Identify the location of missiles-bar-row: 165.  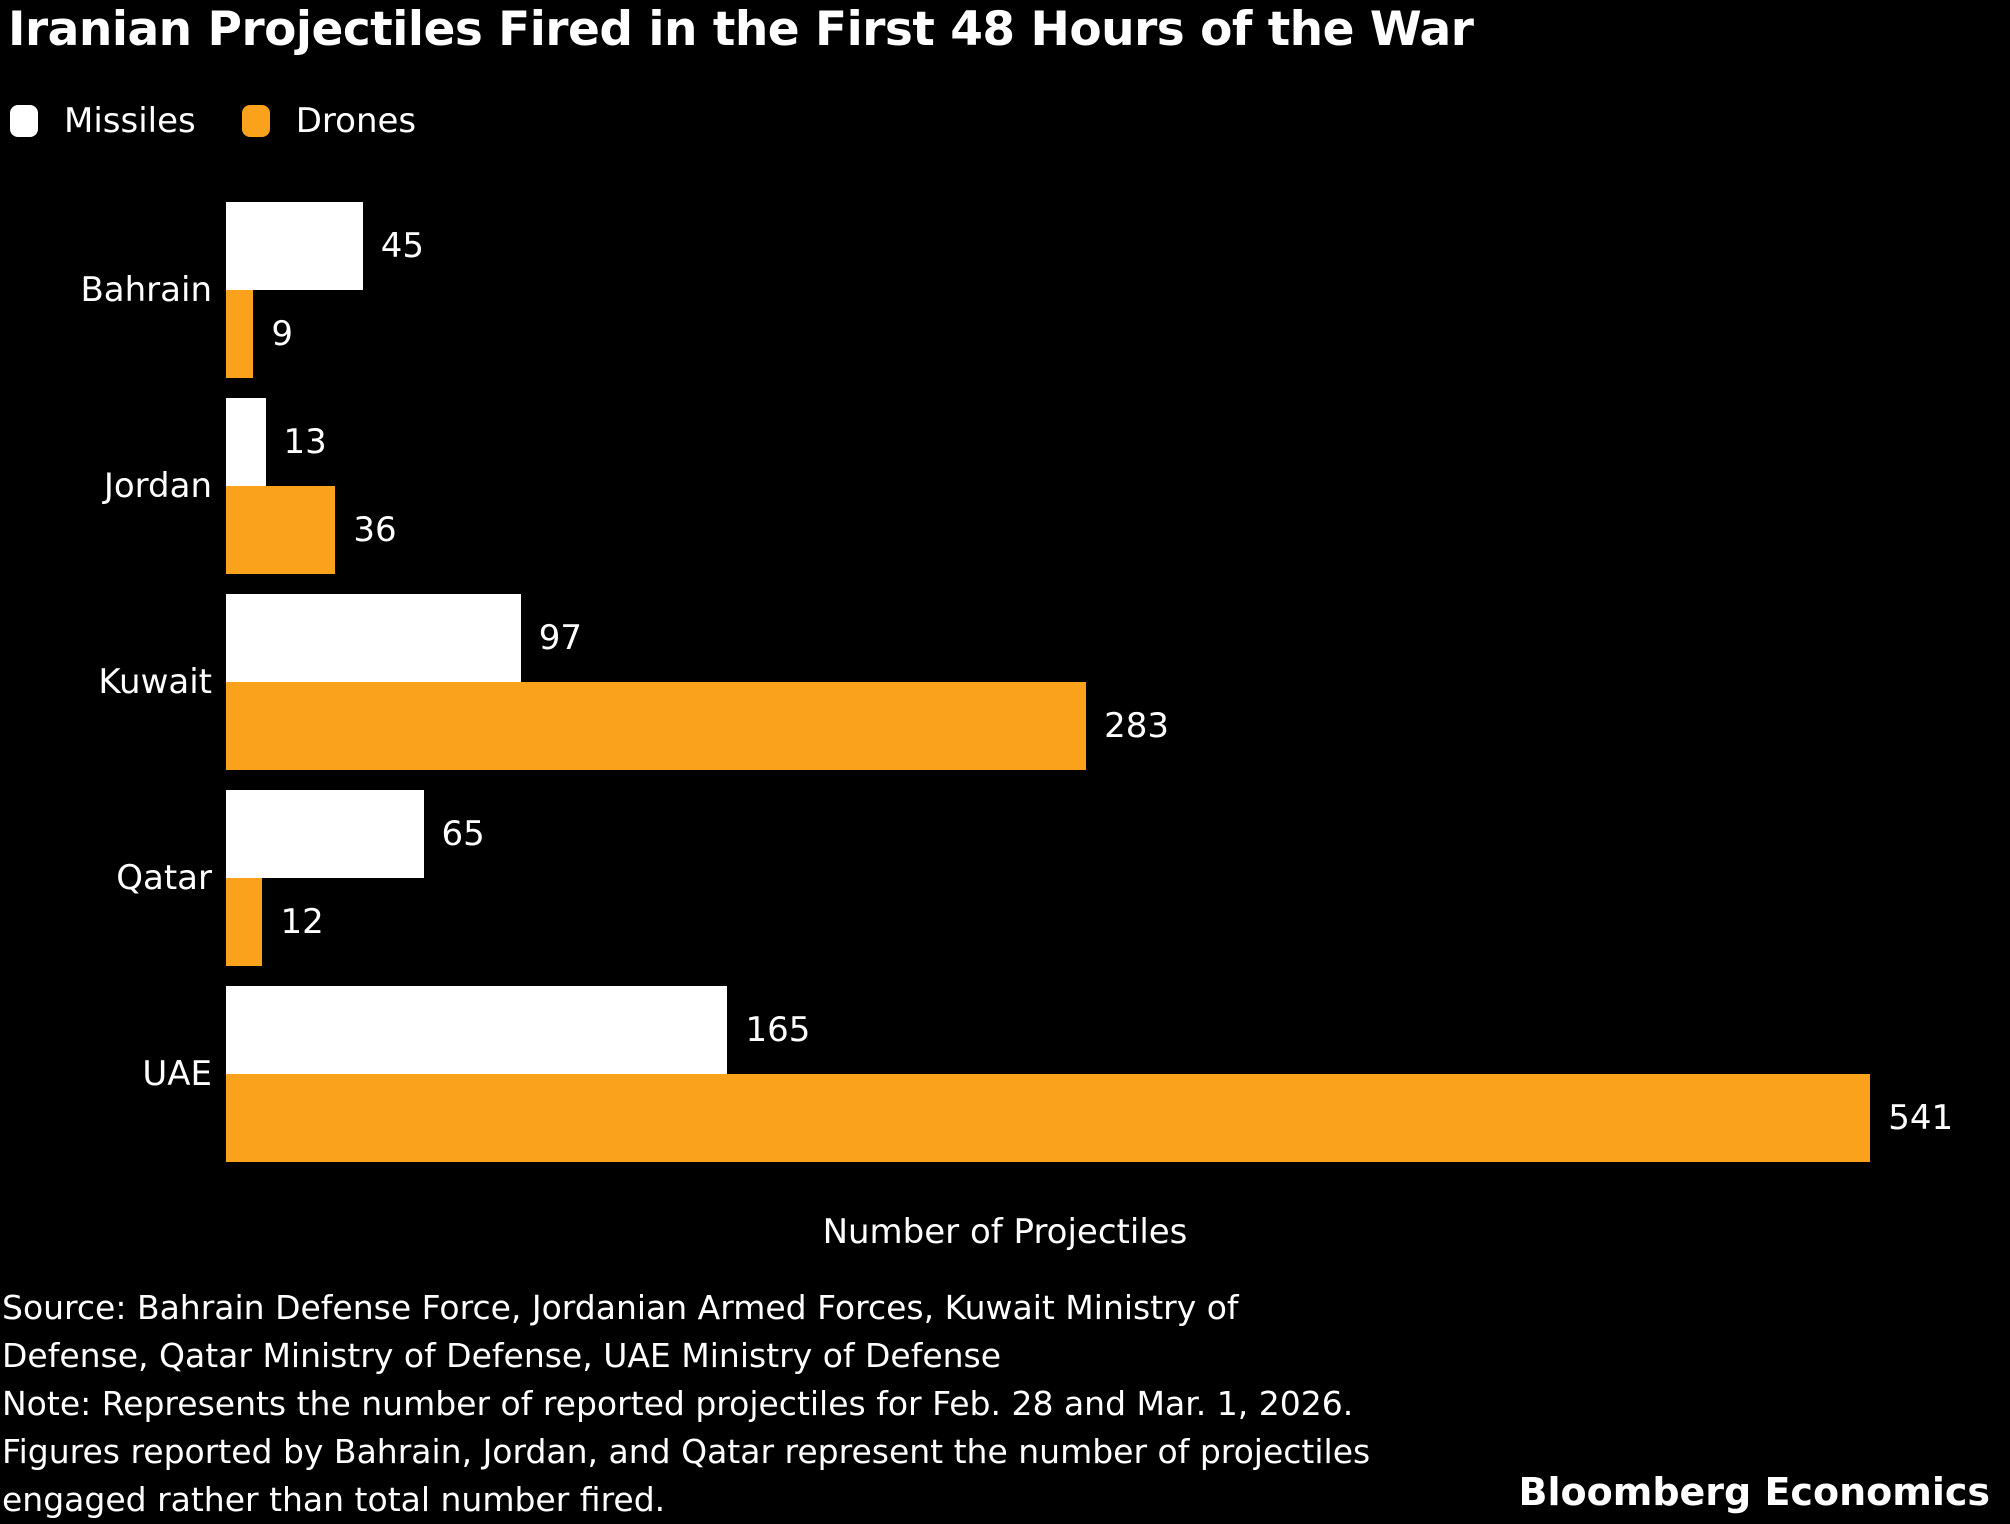
(1118, 1030).